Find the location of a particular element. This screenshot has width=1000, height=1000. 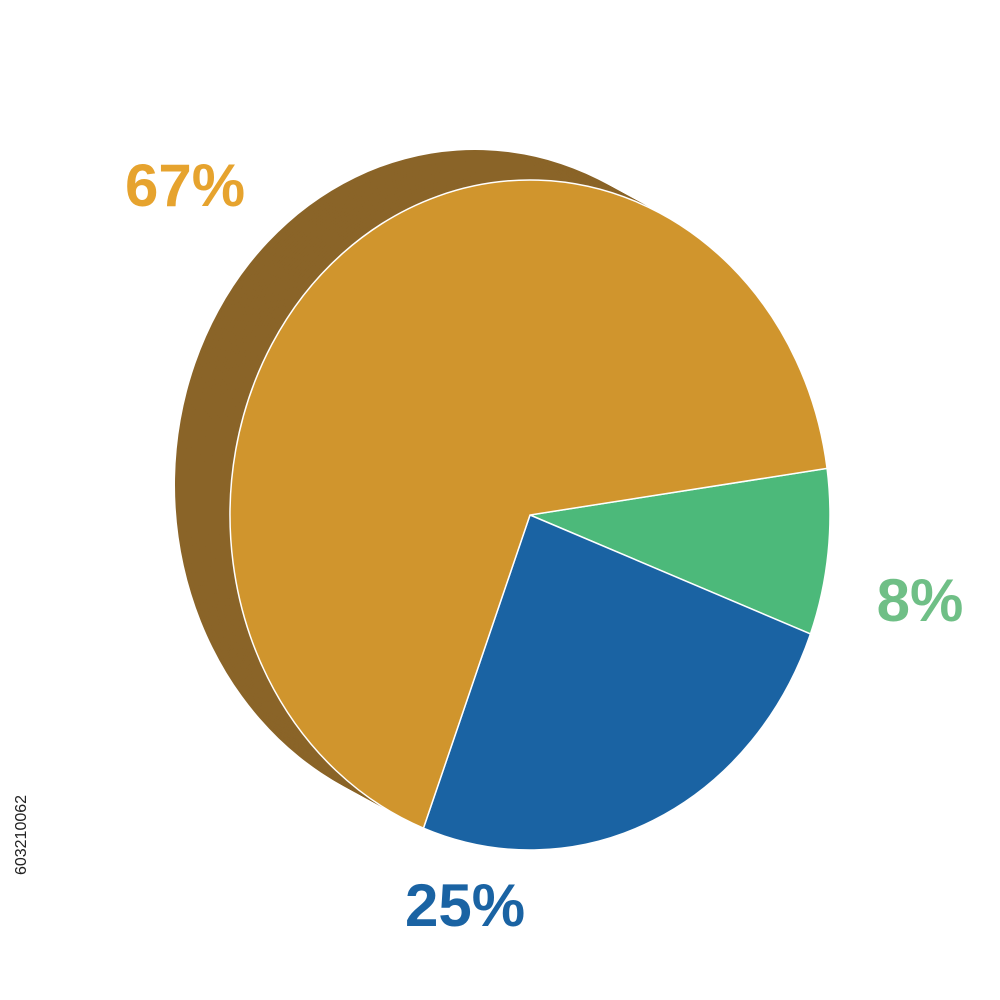

data-label: 25% is located at coordinates (465, 905).